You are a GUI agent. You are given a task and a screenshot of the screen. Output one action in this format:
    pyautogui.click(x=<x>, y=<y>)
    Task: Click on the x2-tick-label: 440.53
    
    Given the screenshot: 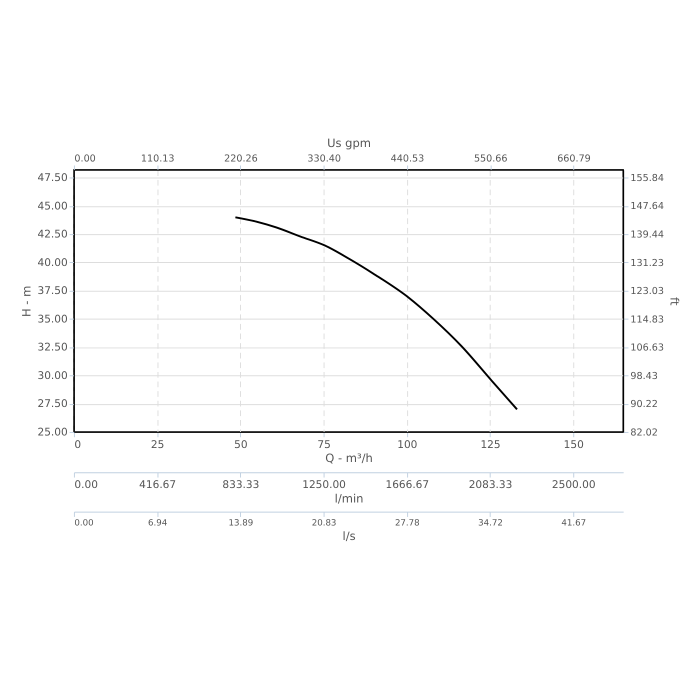 What is the action you would take?
    pyautogui.click(x=407, y=159)
    